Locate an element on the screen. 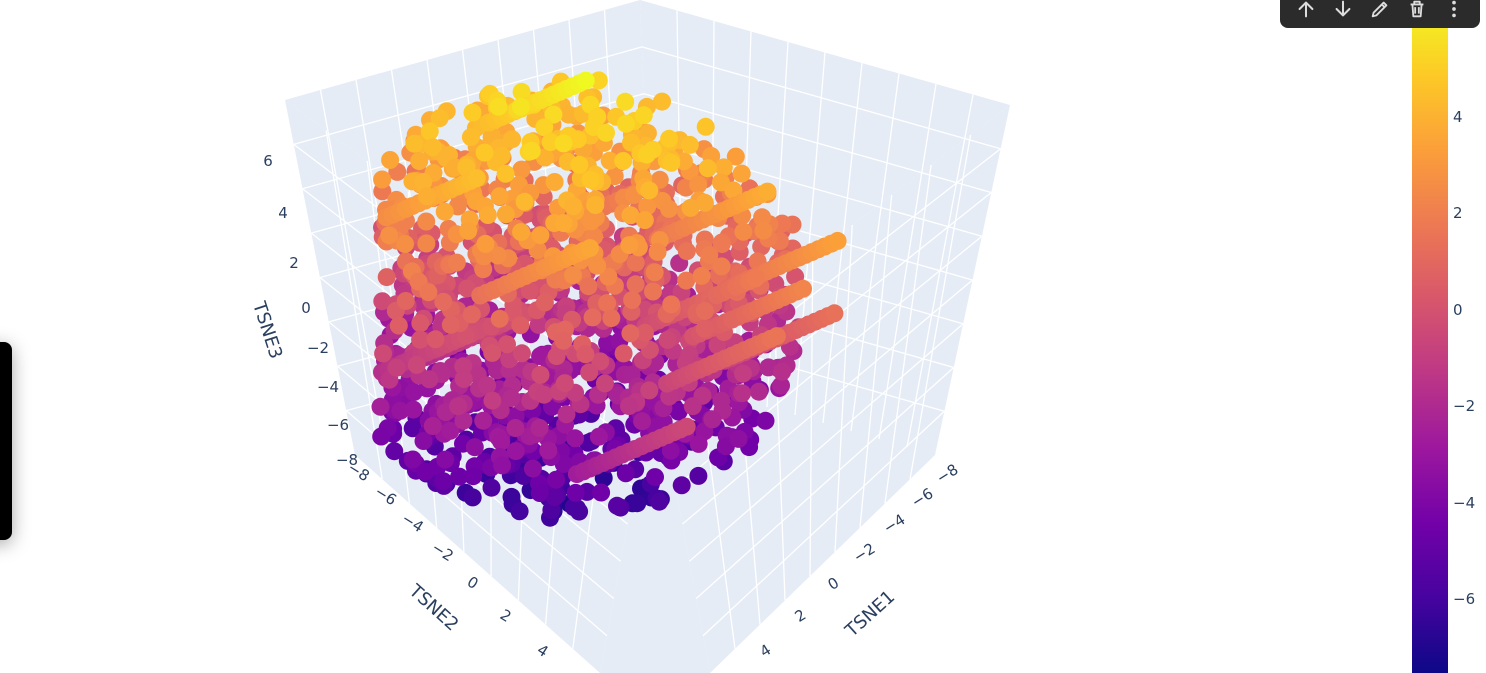  cell-toolbar is located at coordinates (1380, 14).